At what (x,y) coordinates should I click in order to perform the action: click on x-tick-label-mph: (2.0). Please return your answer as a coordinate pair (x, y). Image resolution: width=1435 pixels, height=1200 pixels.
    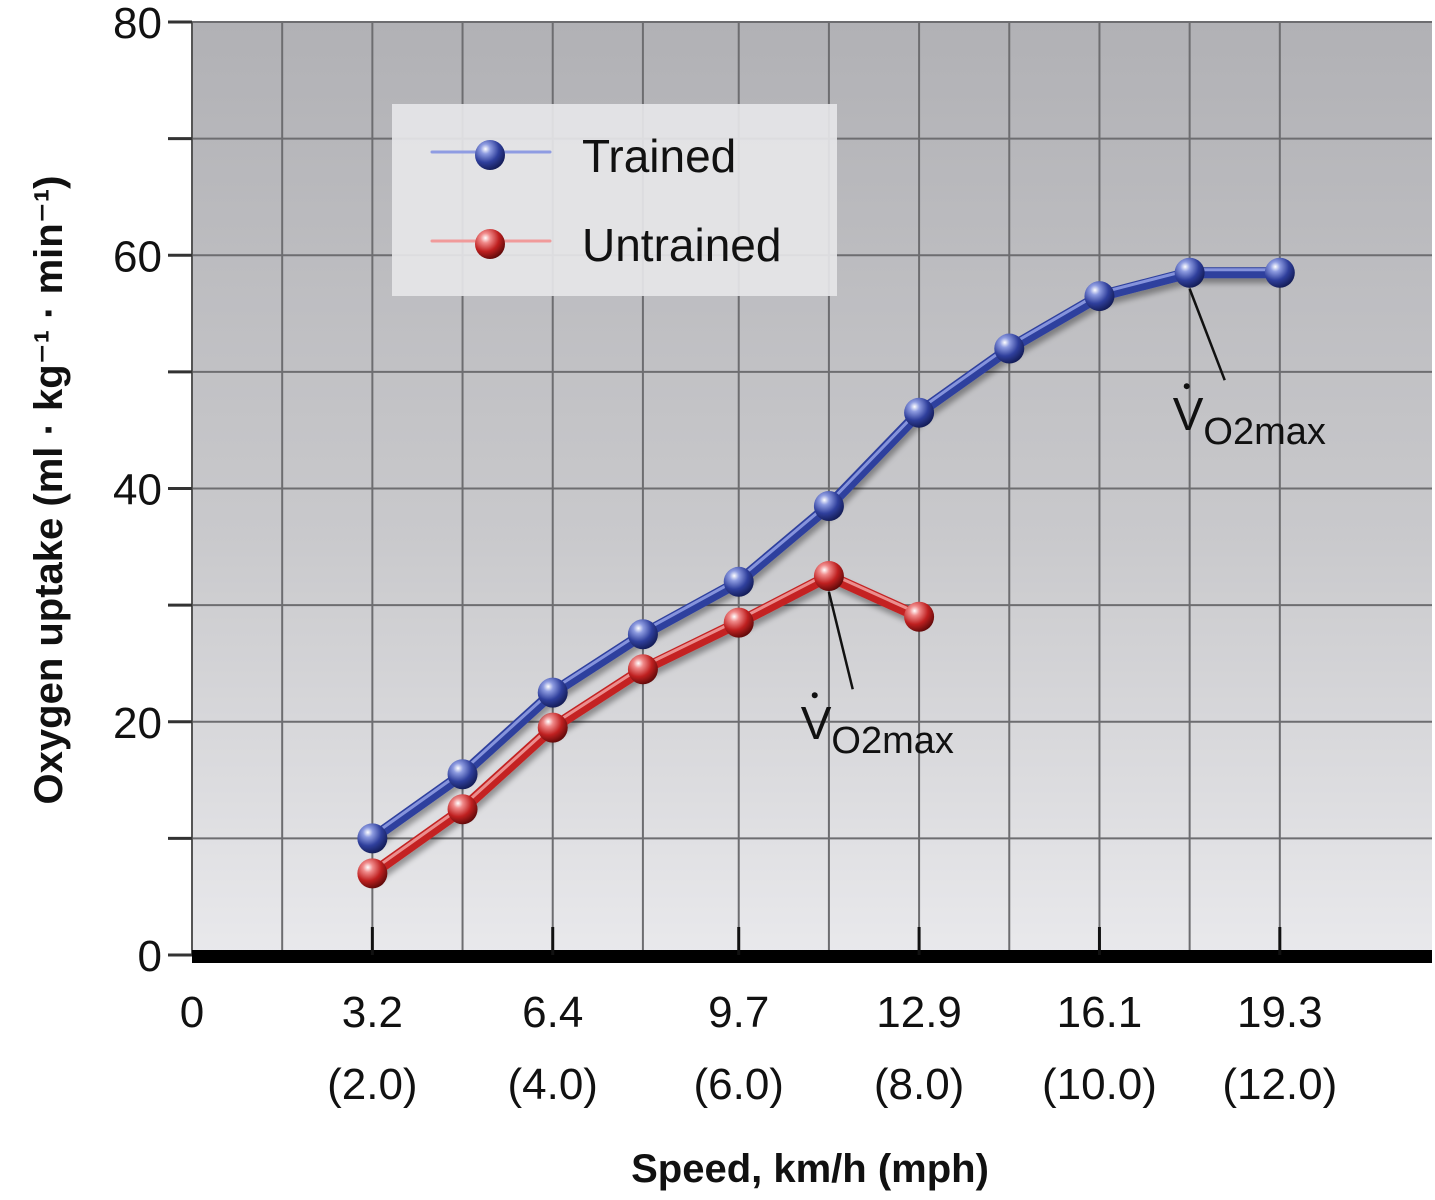
    Looking at the image, I should click on (372, 1084).